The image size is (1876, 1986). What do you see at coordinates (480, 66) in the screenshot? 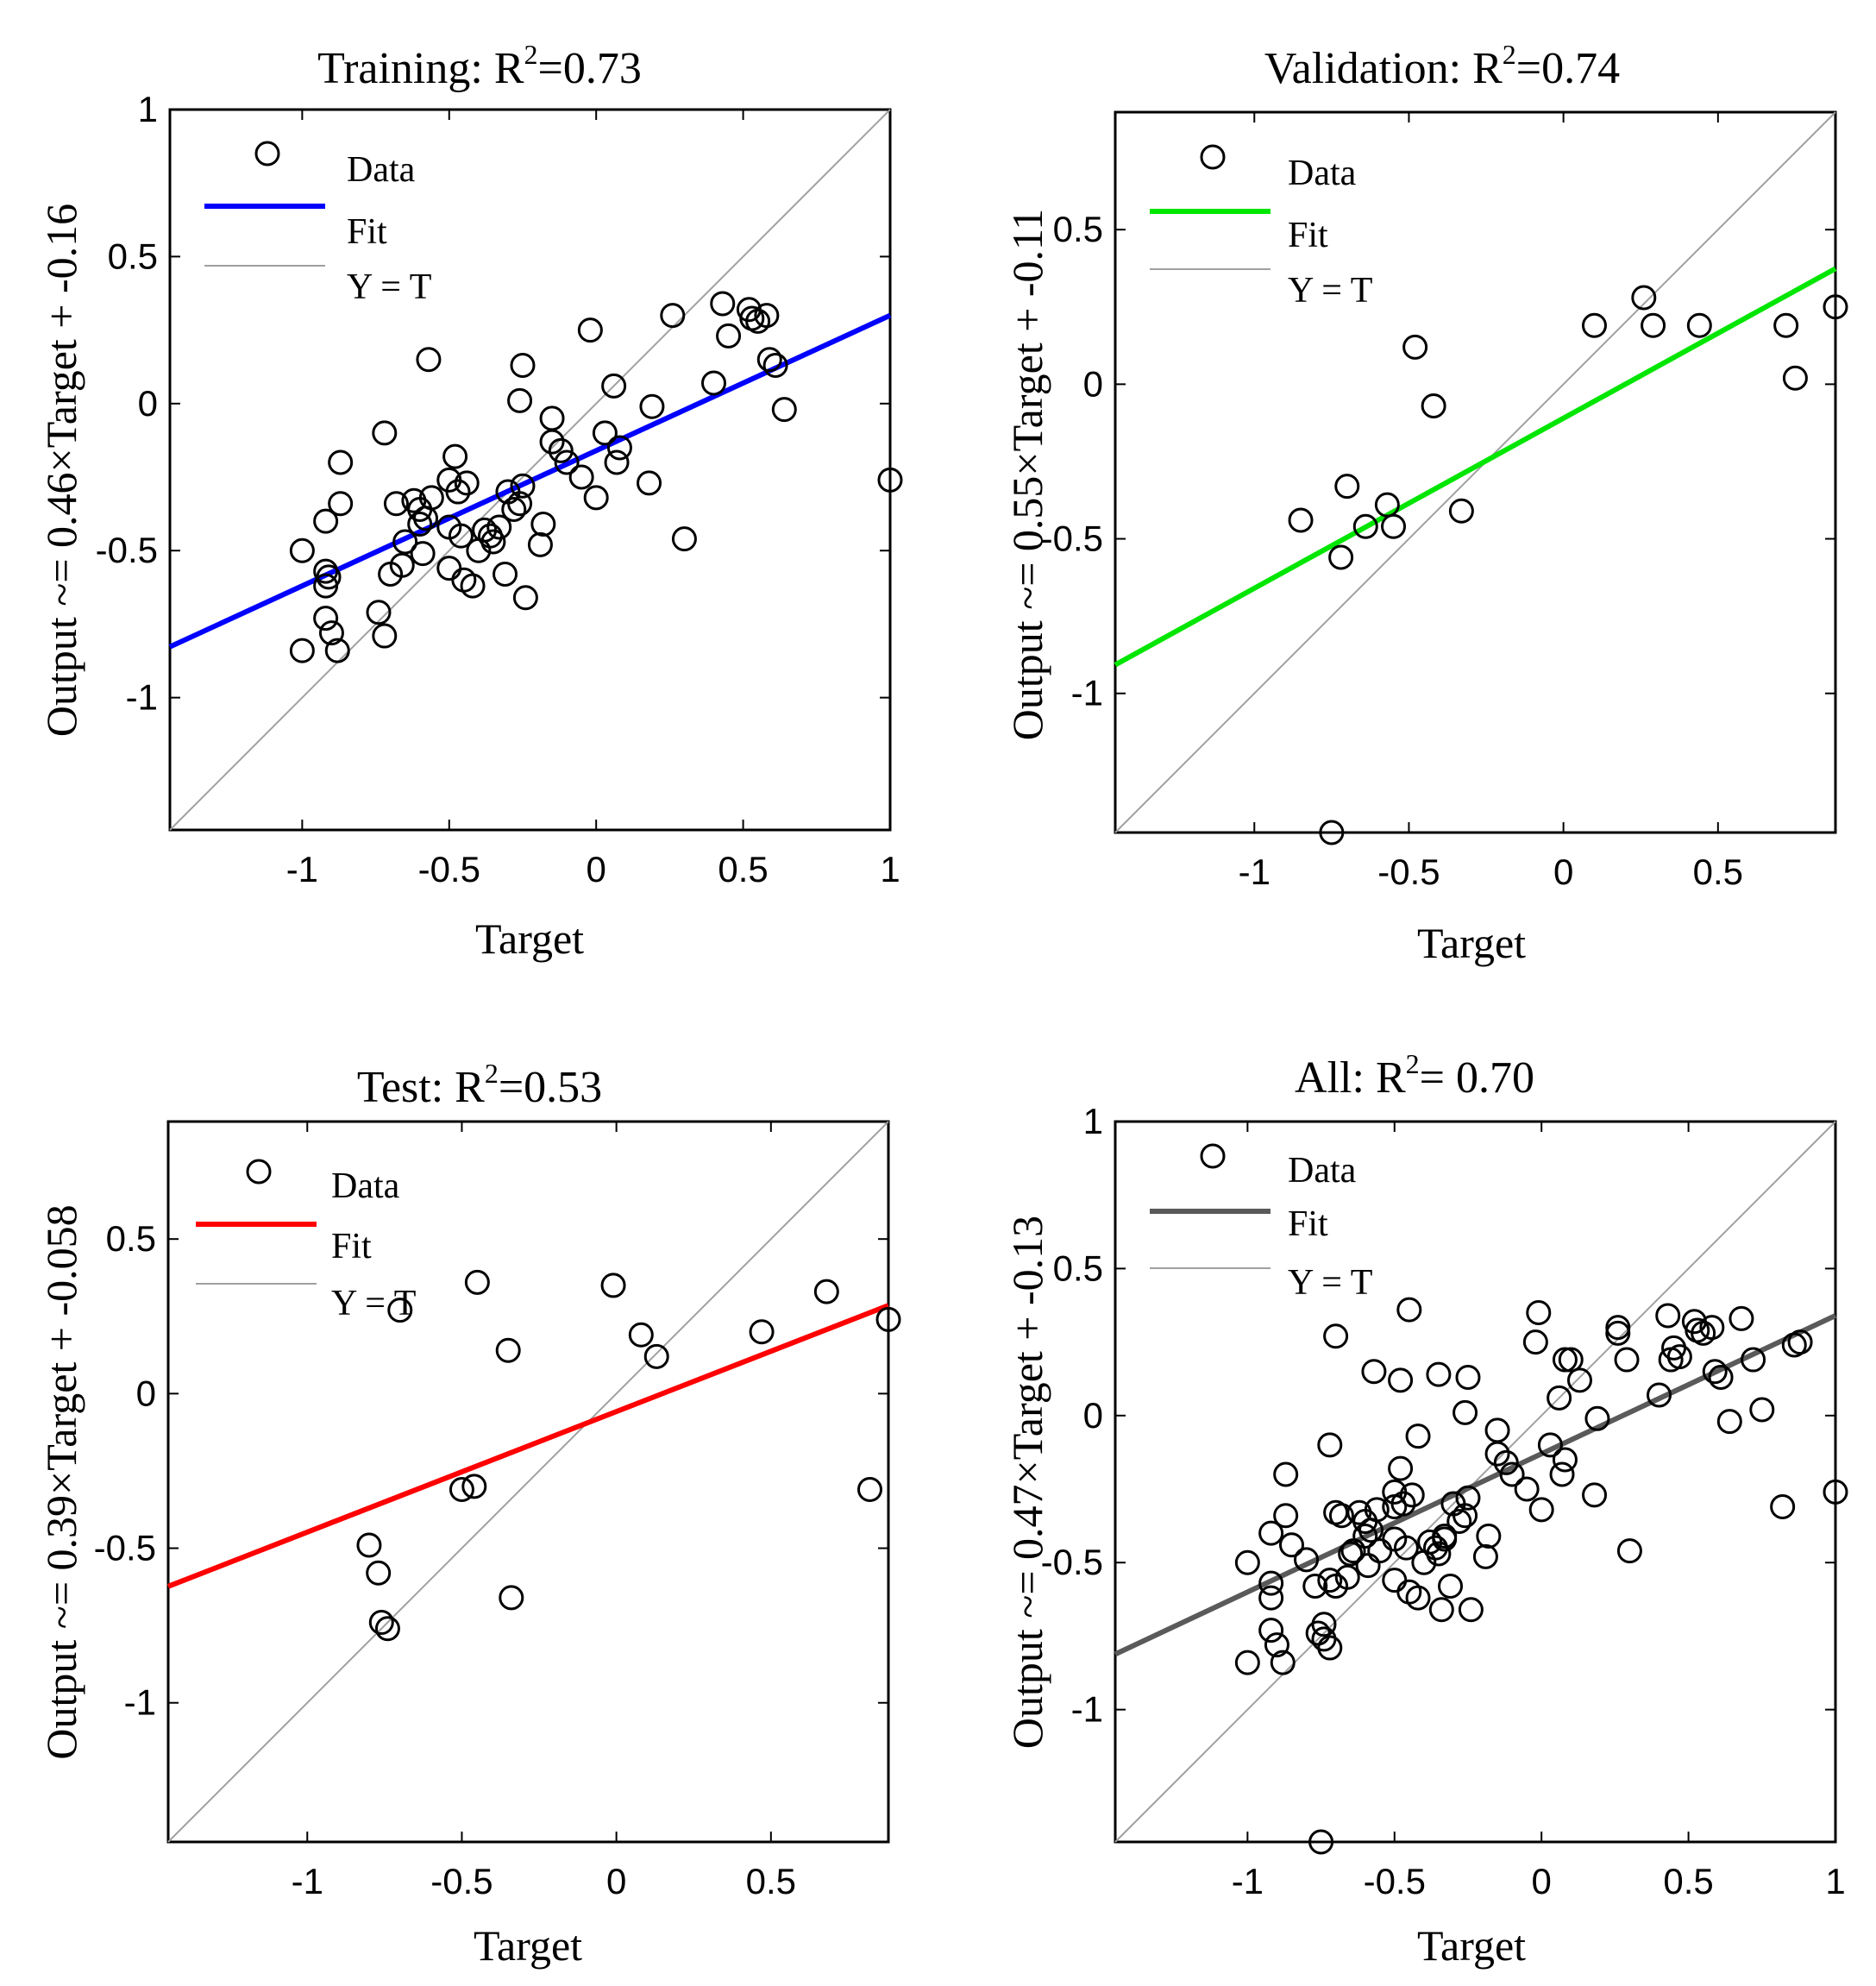
I see `panel-title: Training: R2=0.73` at bounding box center [480, 66].